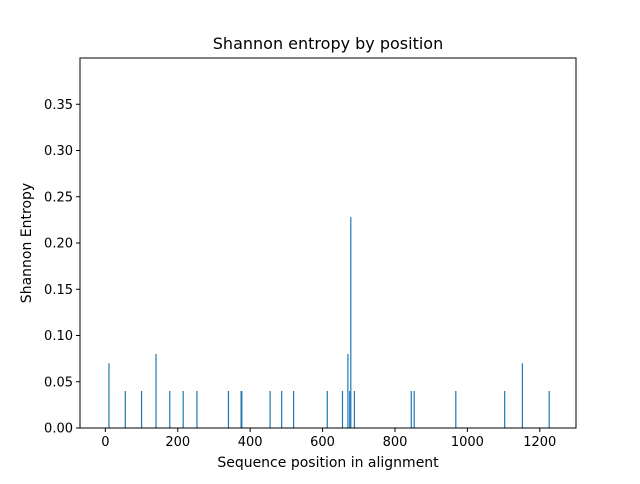 This screenshot has width=640, height=484. Describe the element at coordinates (58, 244) in the screenshot. I see `y-tick-label: 0.20` at that location.